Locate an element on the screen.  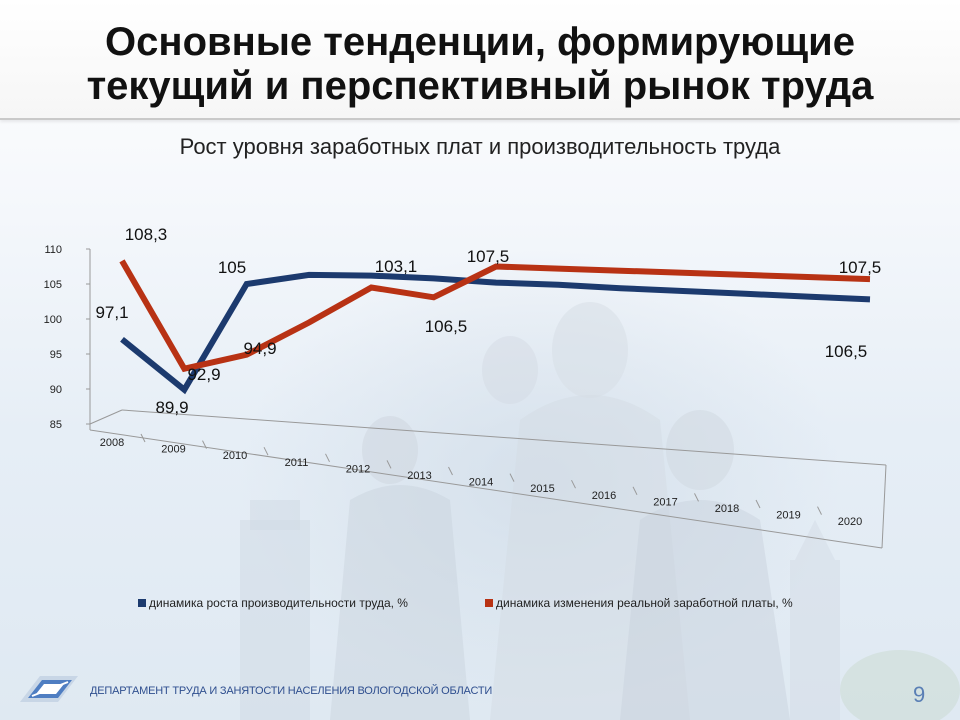
legend-swatch-wages is located at coordinates (489, 603).